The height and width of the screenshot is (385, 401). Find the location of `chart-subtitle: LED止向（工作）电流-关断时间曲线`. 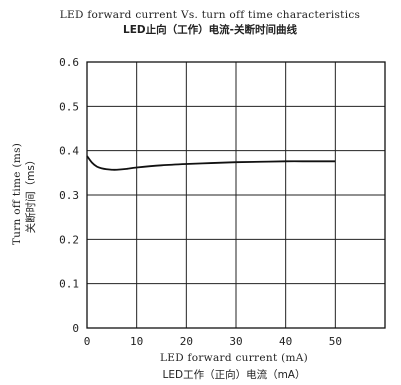

chart-subtitle: LED止向（工作）电流-关断时间曲线 is located at coordinates (210, 29).